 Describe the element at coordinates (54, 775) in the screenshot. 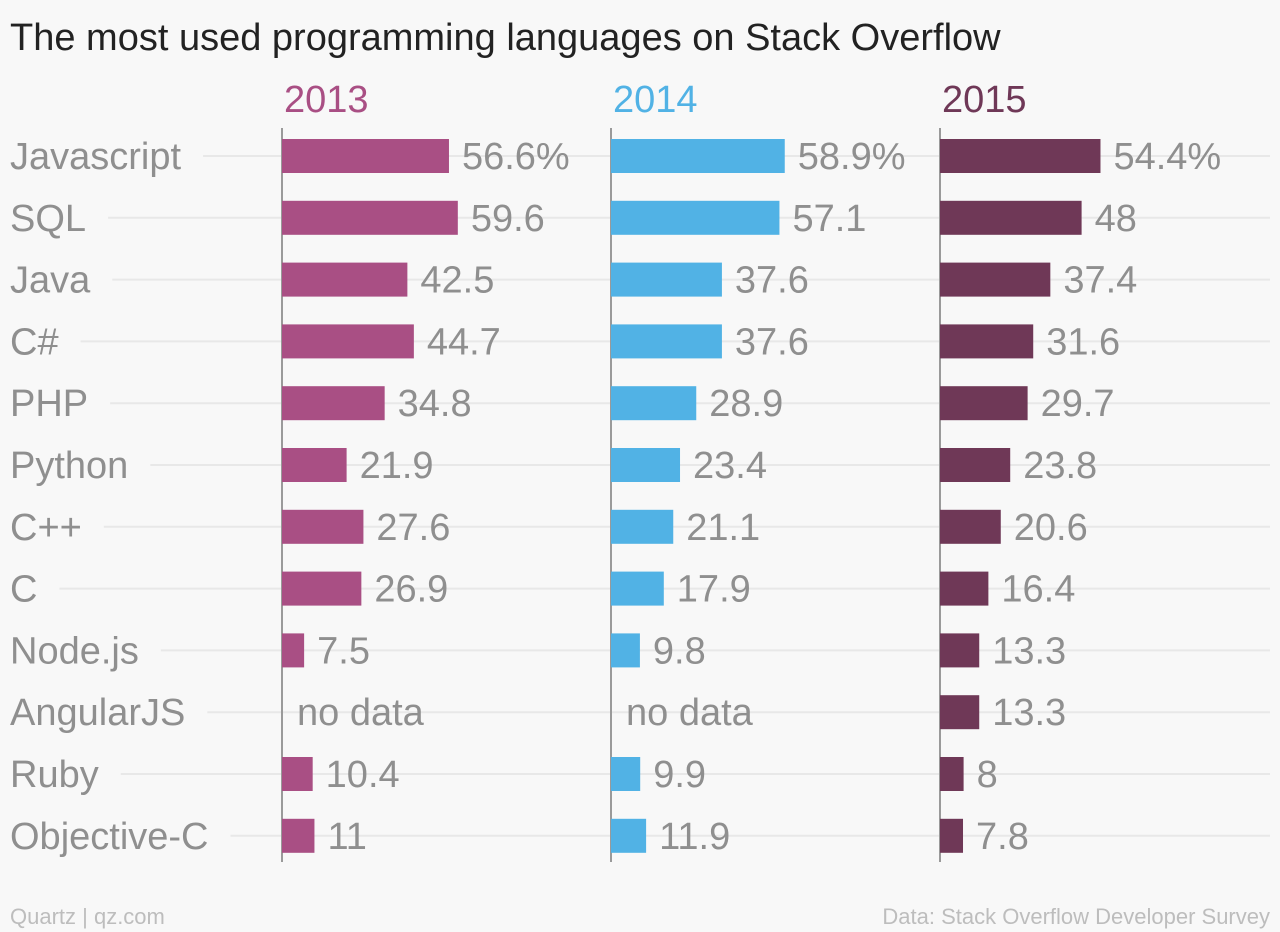

I see `row-label: Ruby` at that location.